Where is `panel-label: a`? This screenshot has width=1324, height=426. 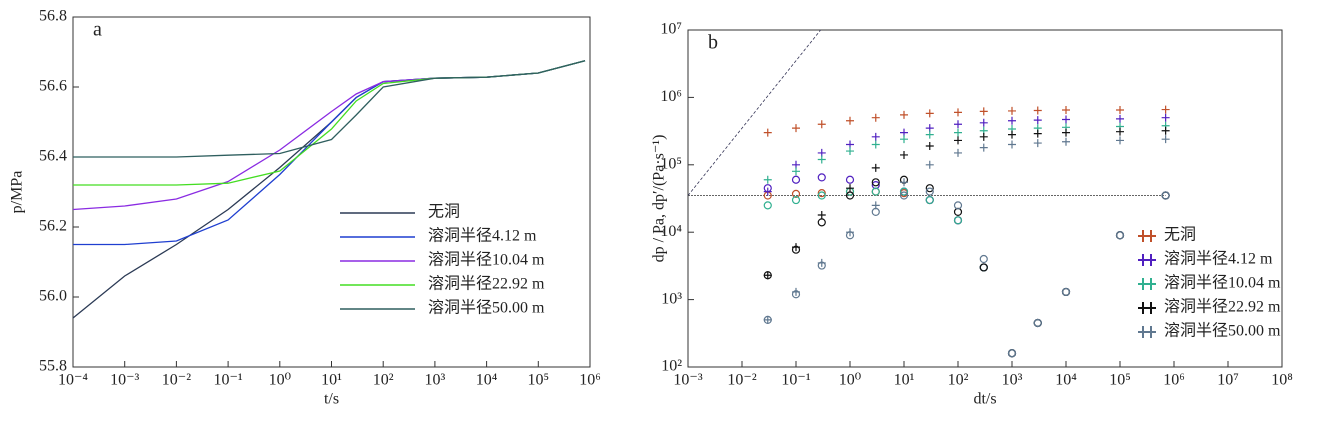
panel-label: a is located at coordinates (97, 30).